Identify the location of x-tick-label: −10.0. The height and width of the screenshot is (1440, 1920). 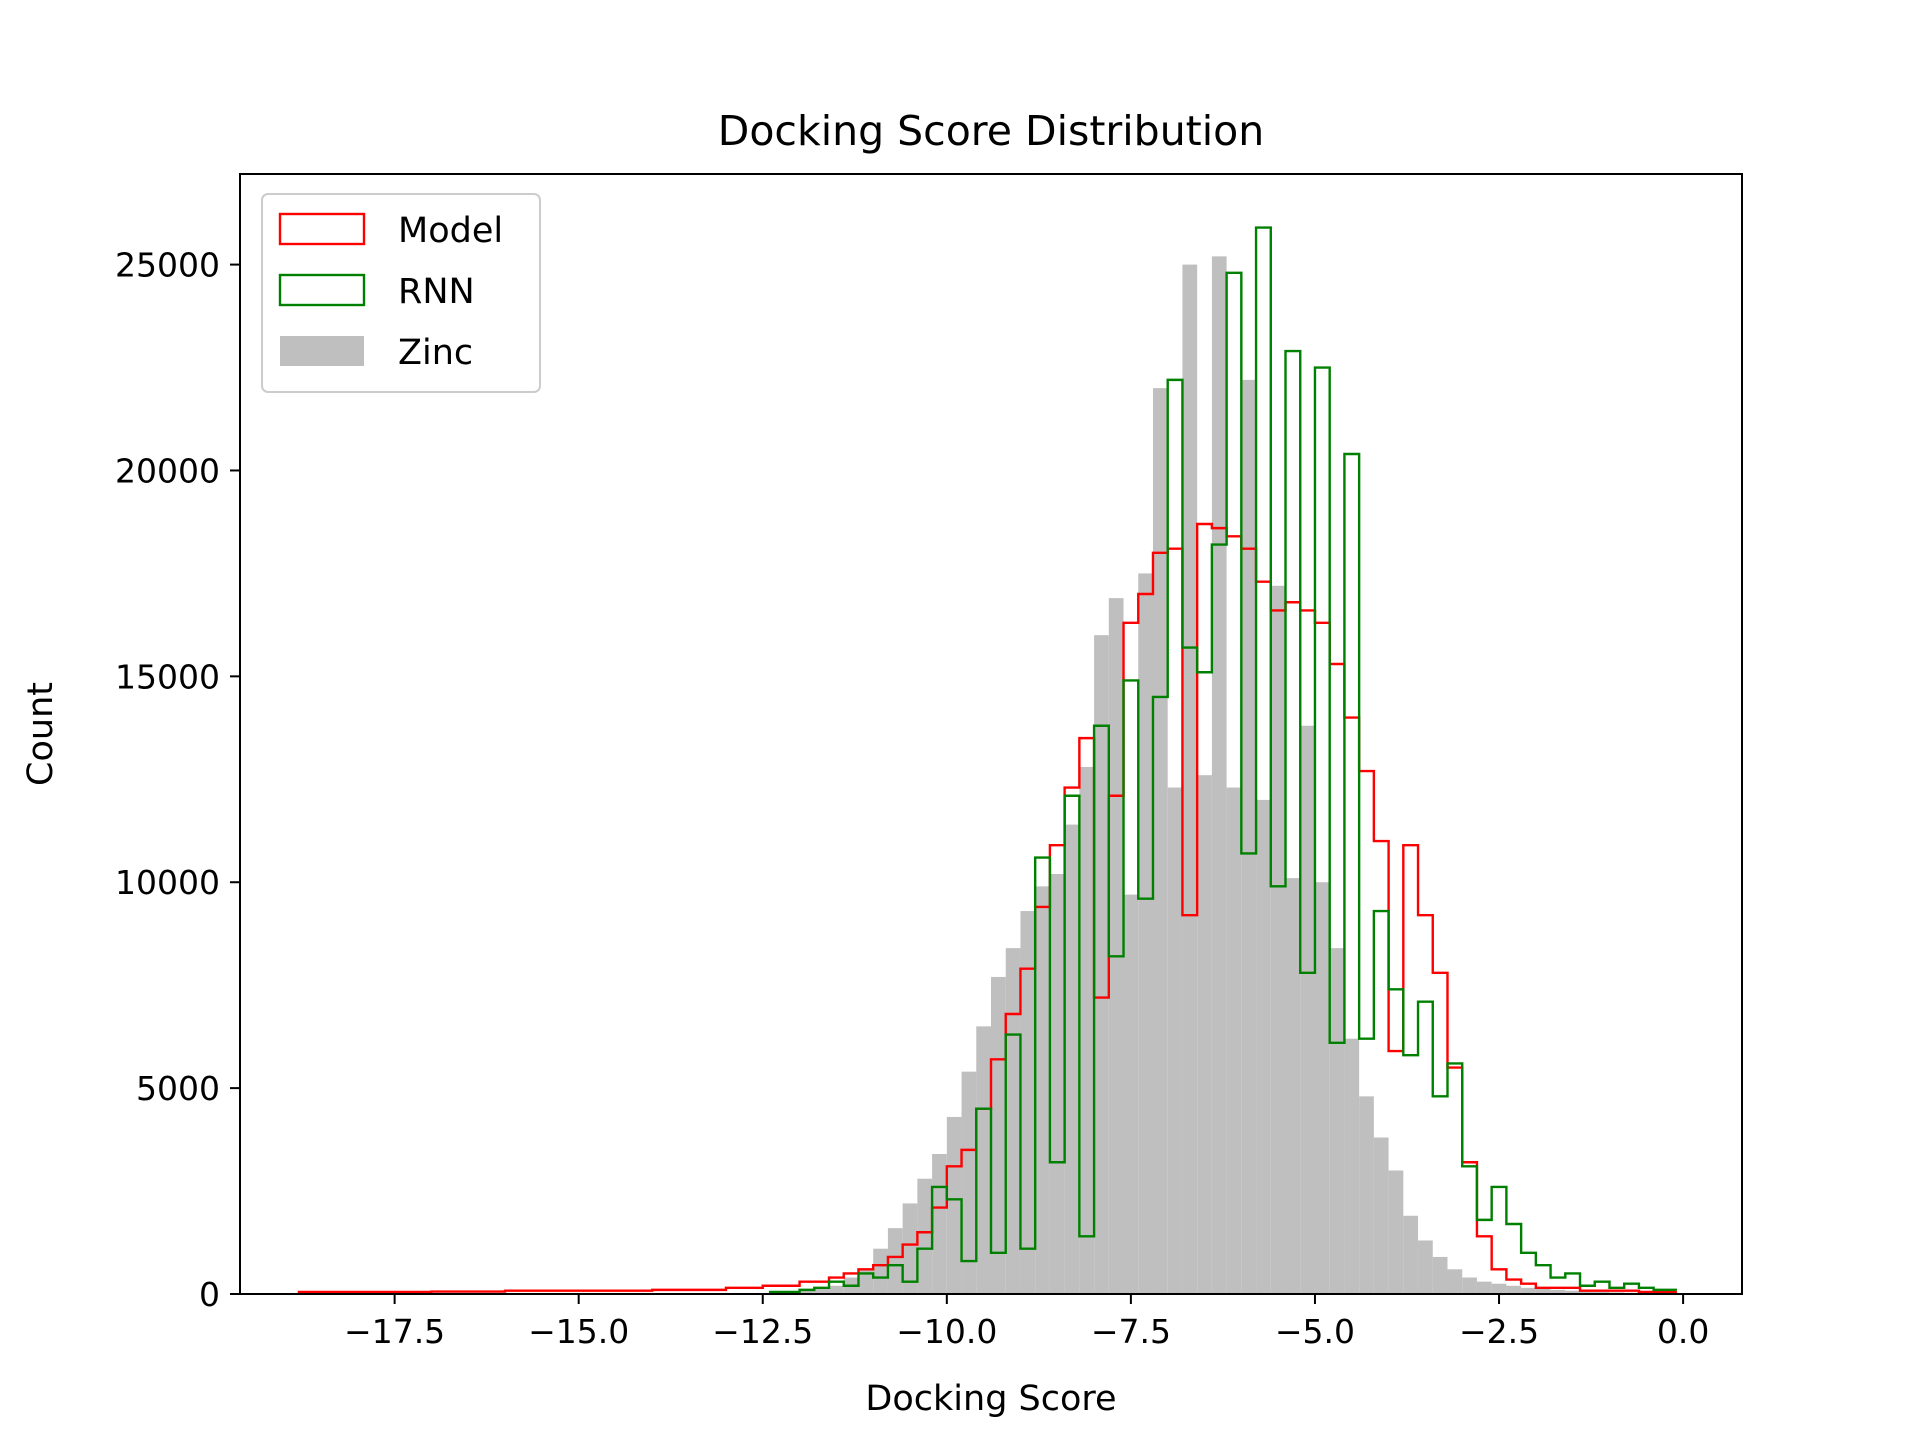
(946, 1331).